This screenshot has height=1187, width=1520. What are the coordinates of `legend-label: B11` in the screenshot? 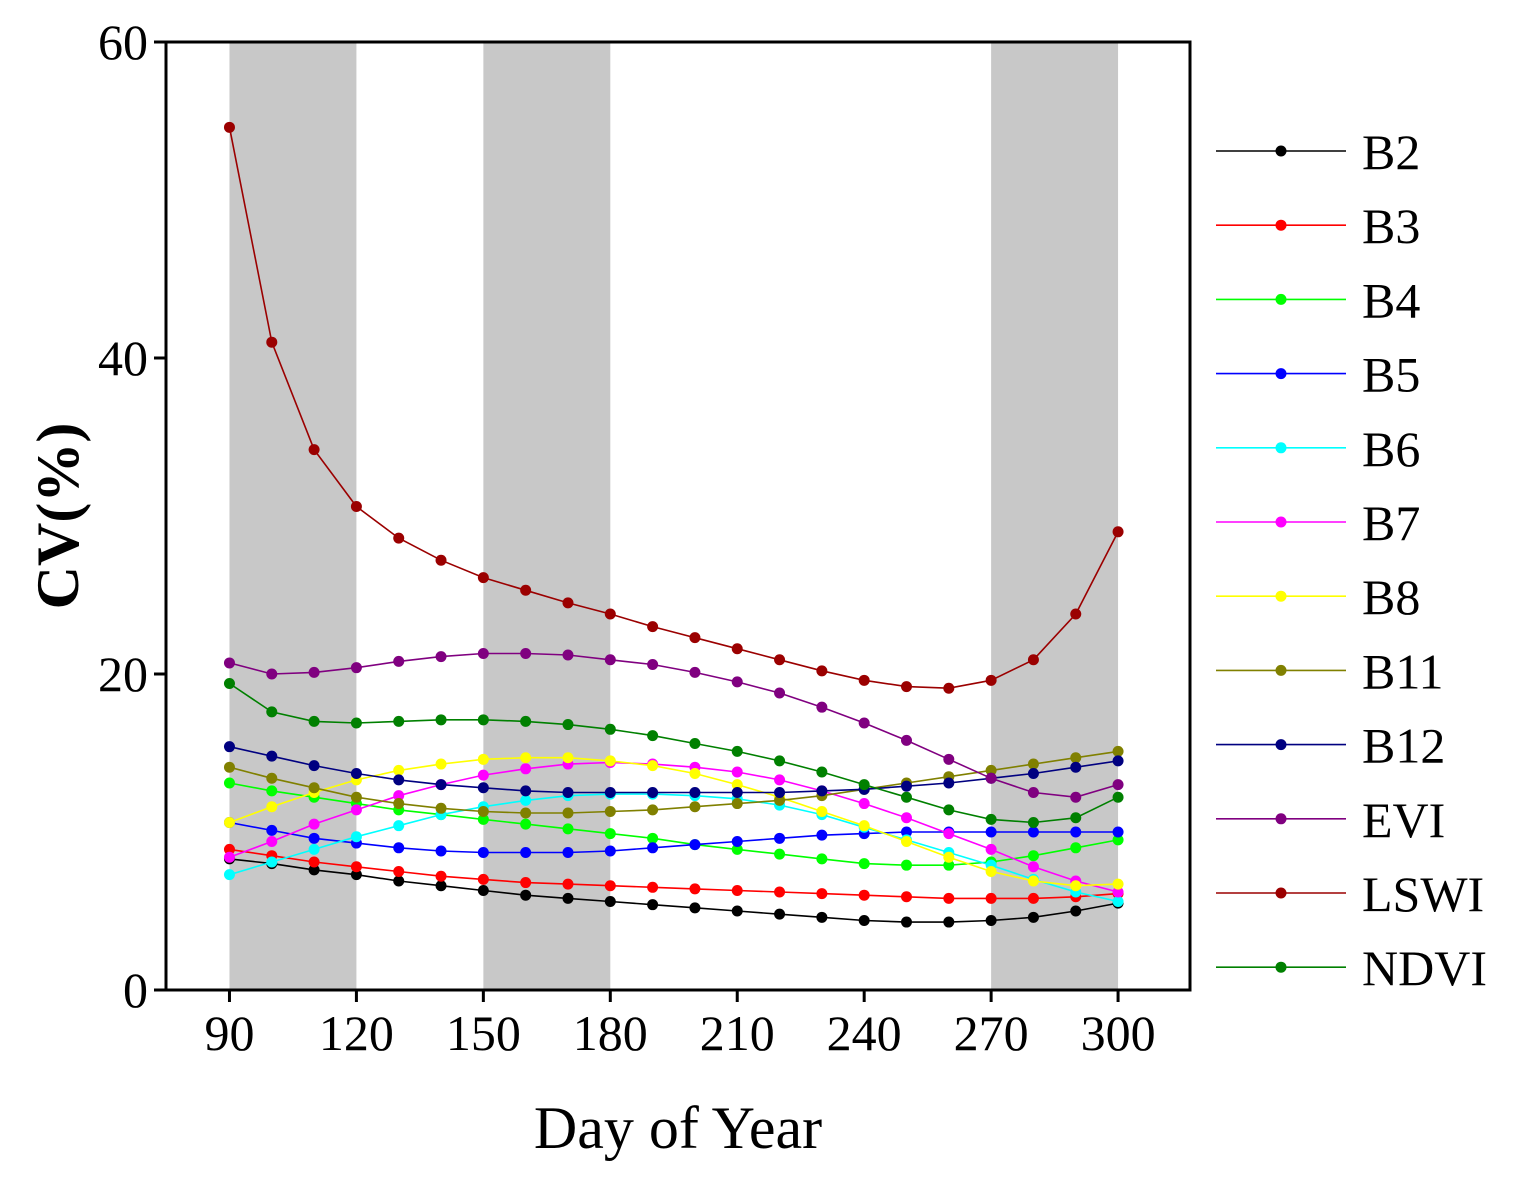 It's located at (1403, 671).